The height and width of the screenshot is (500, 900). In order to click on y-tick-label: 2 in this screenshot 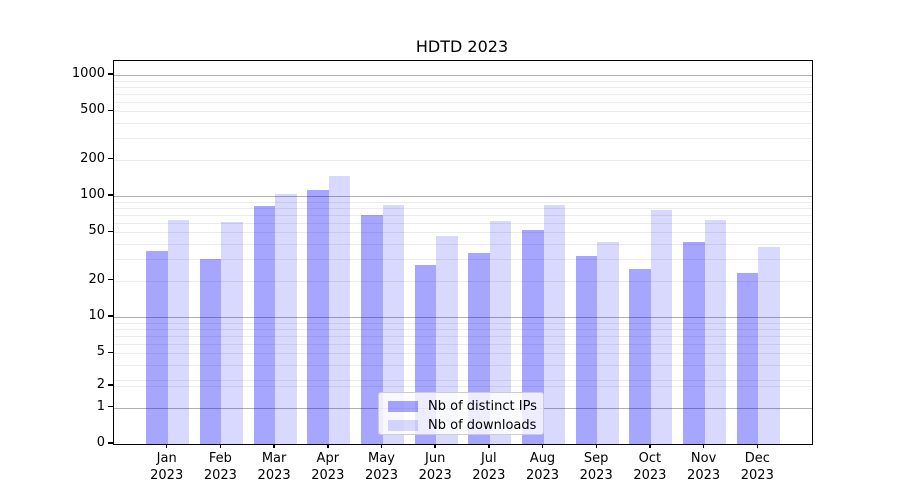, I will do `click(100, 384)`.